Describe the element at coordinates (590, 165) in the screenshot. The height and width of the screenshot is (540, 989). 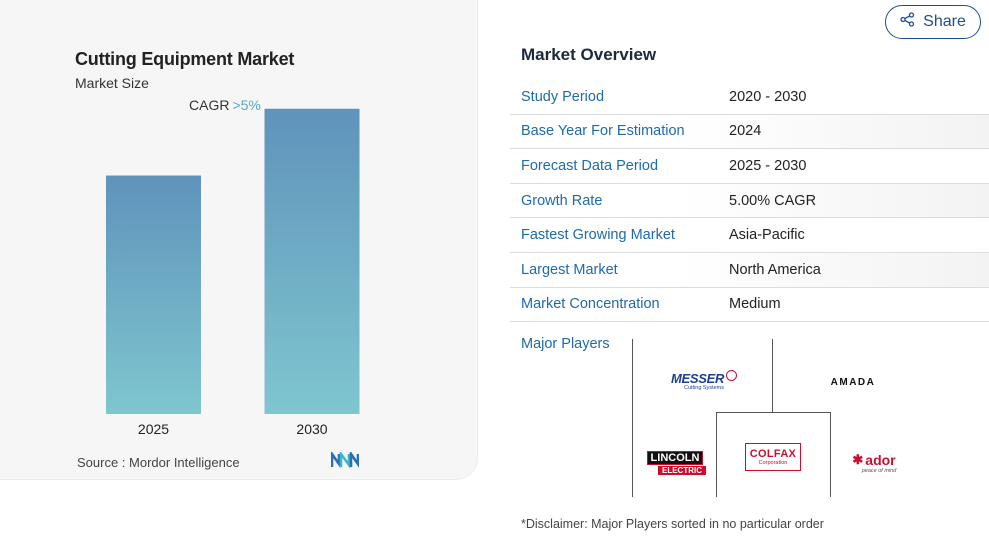
I see `overview-label: Forecast Data Period` at that location.